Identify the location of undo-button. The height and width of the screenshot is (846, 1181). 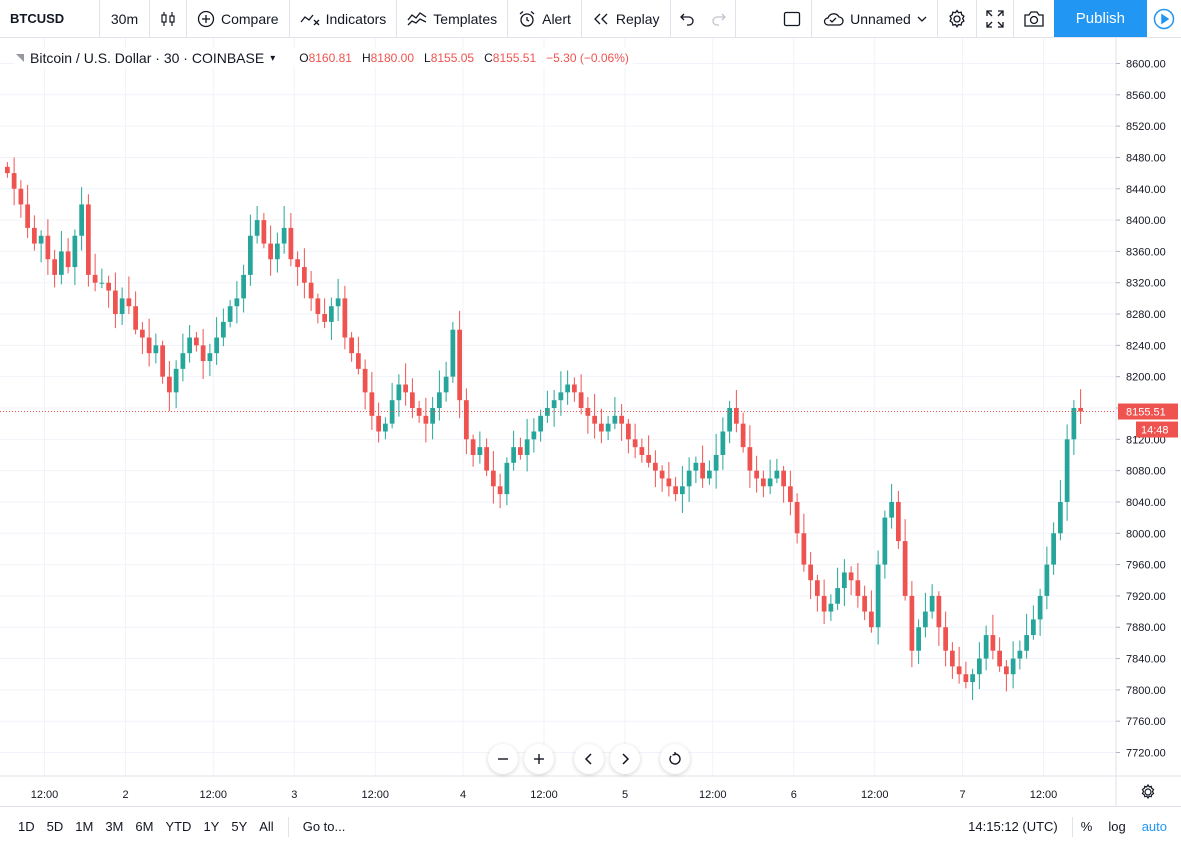
(687, 18).